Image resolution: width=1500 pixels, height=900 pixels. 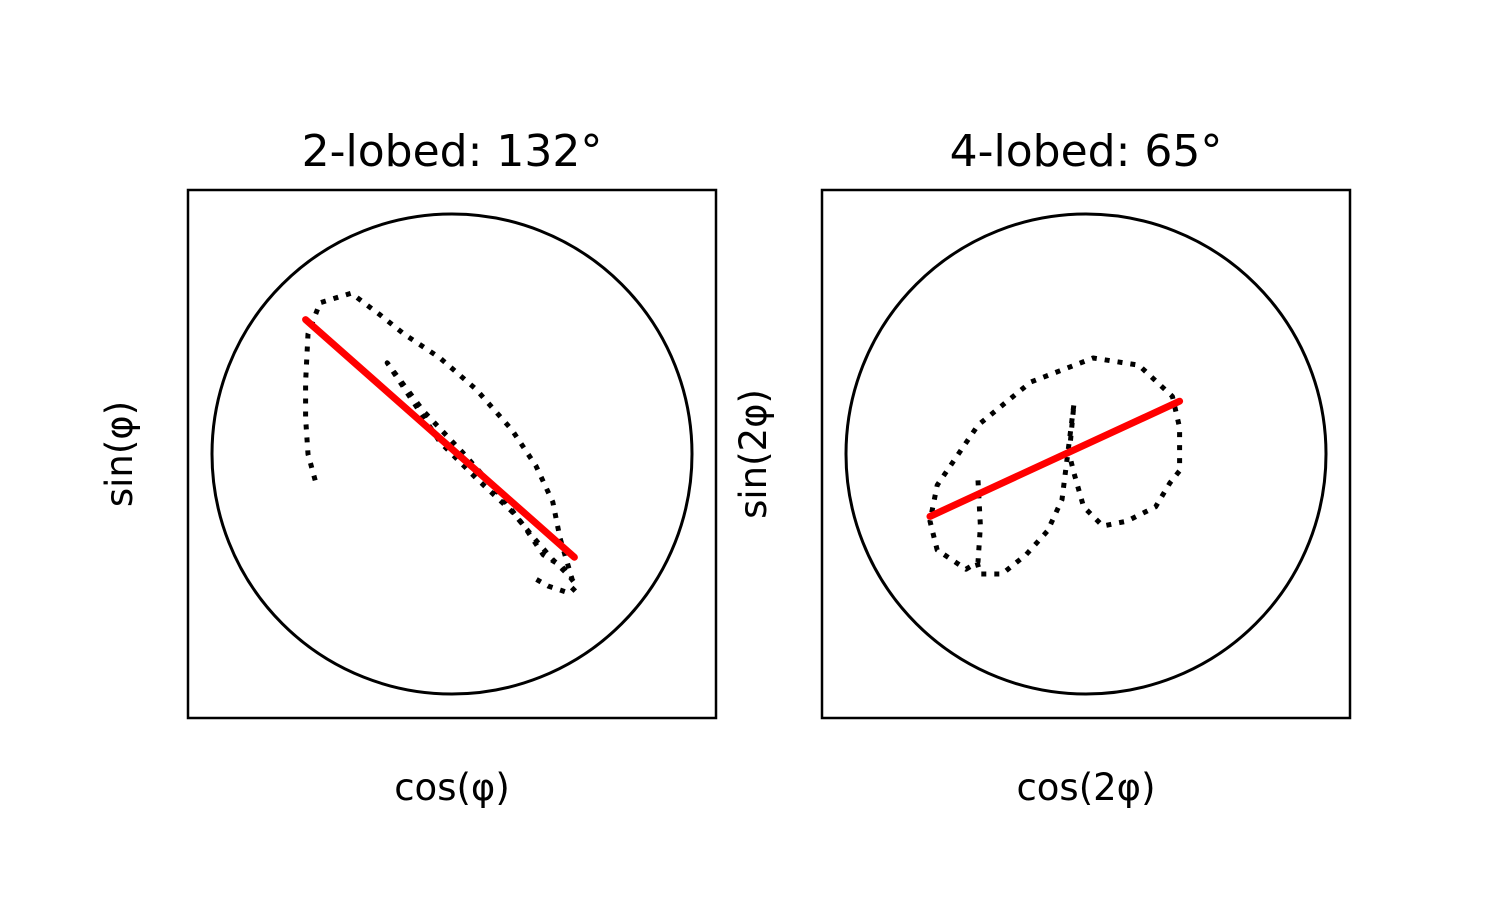 I want to click on y-axis-label: sin(2φ), so click(x=753, y=454).